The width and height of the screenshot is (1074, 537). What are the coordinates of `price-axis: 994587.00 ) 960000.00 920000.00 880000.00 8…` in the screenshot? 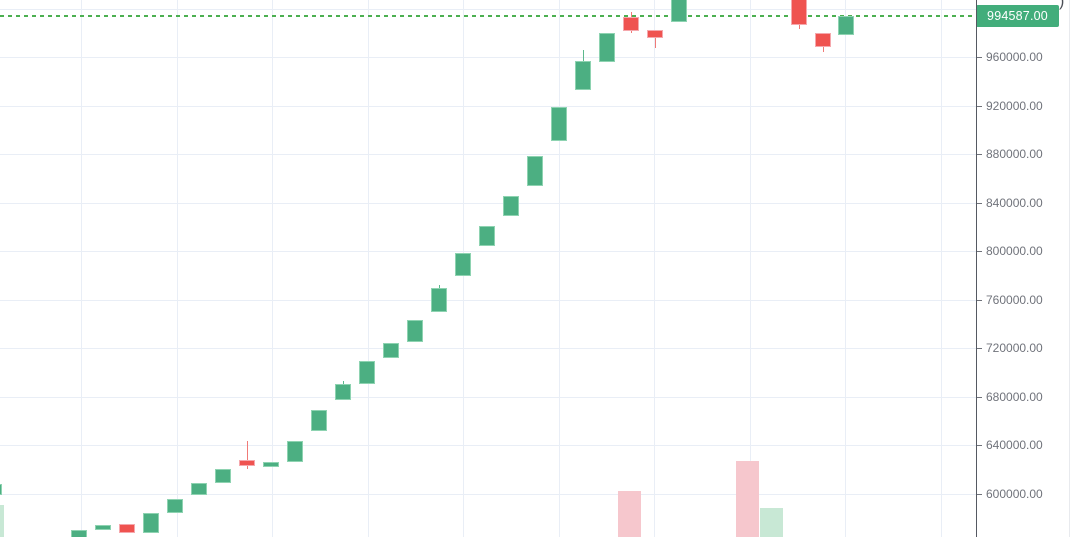 It's located at (1025, 268).